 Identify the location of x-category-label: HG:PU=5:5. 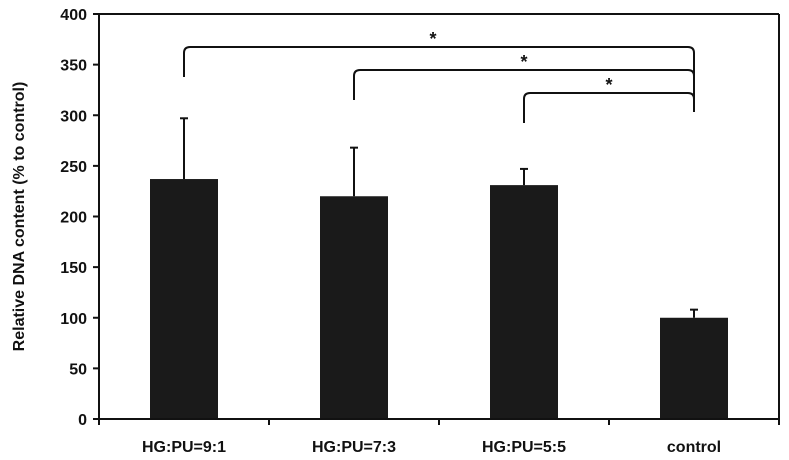
(524, 447).